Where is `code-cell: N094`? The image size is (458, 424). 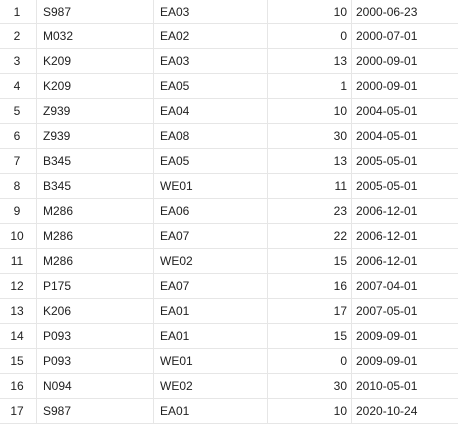 code-cell: N094 is located at coordinates (95, 386).